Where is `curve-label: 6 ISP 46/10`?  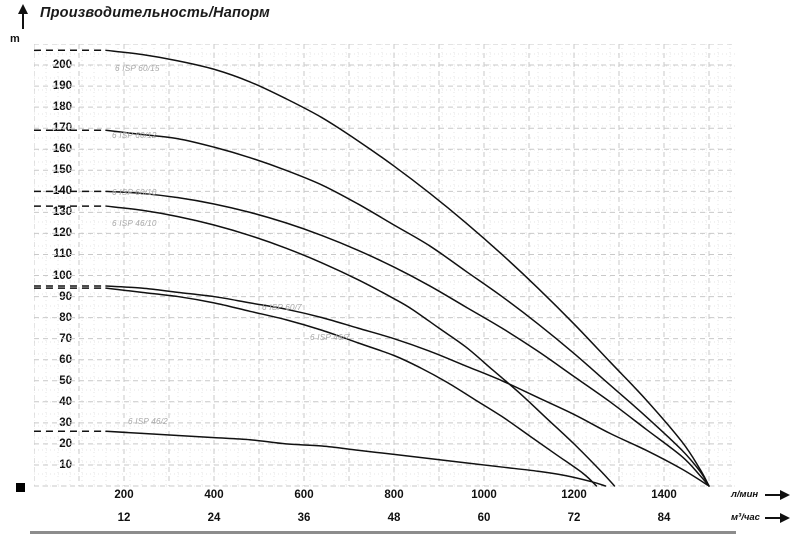 curve-label: 6 ISP 46/10 is located at coordinates (134, 223).